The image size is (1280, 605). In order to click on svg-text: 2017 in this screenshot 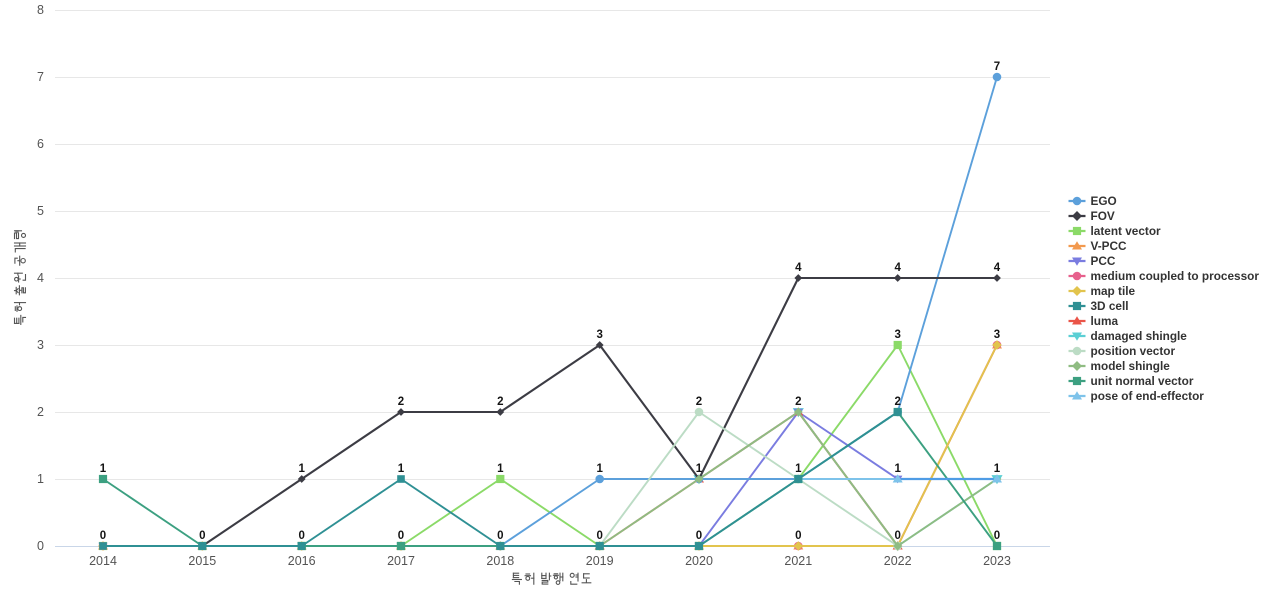, I will do `click(401, 561)`.